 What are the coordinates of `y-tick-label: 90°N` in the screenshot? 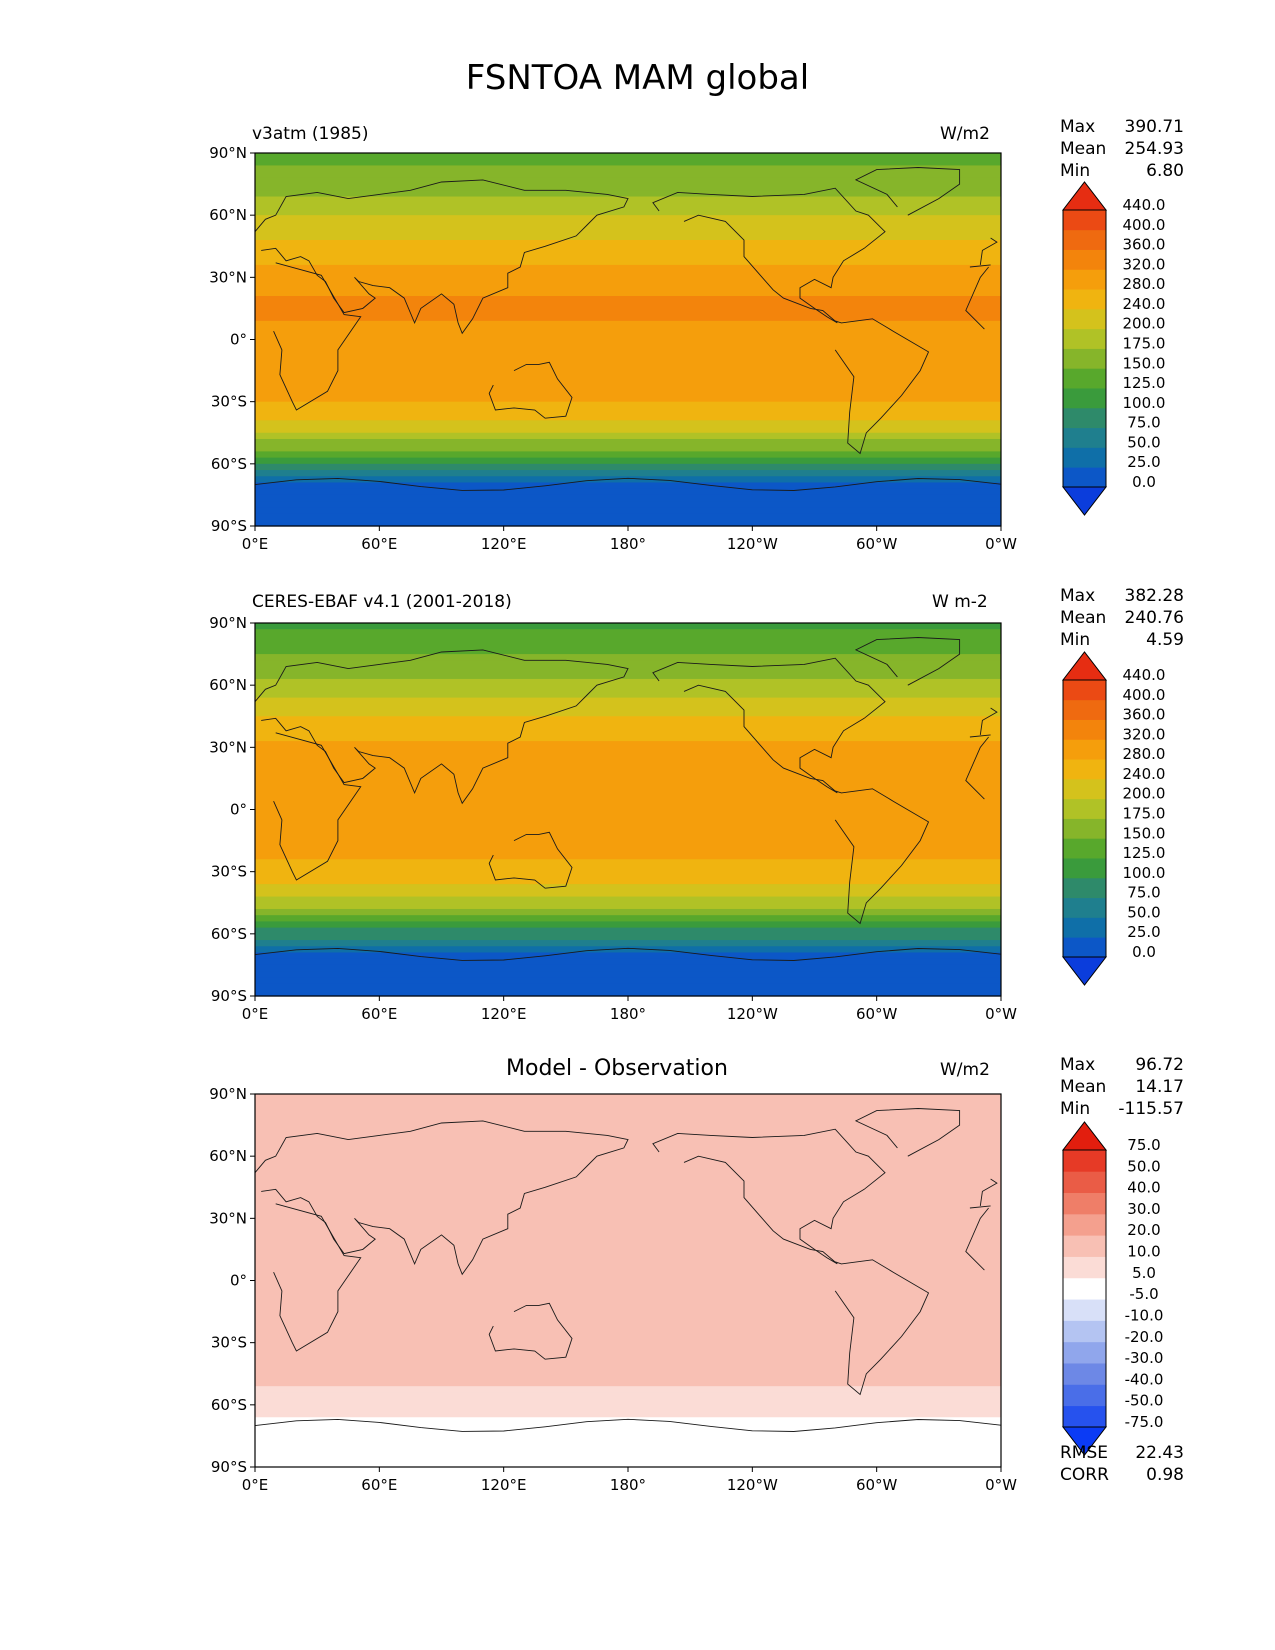 It's located at (228, 623).